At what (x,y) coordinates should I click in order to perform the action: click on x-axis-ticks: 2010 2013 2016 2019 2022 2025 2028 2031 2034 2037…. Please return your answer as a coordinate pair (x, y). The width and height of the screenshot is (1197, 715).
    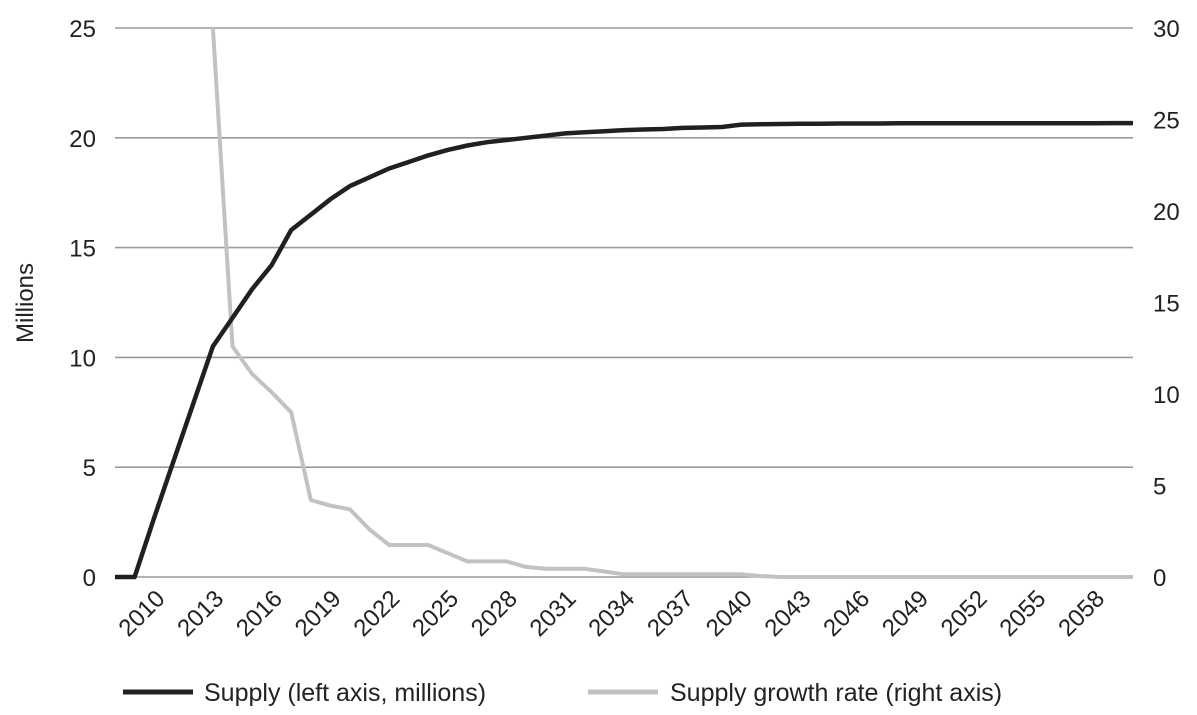
    Looking at the image, I should click on (612, 613).